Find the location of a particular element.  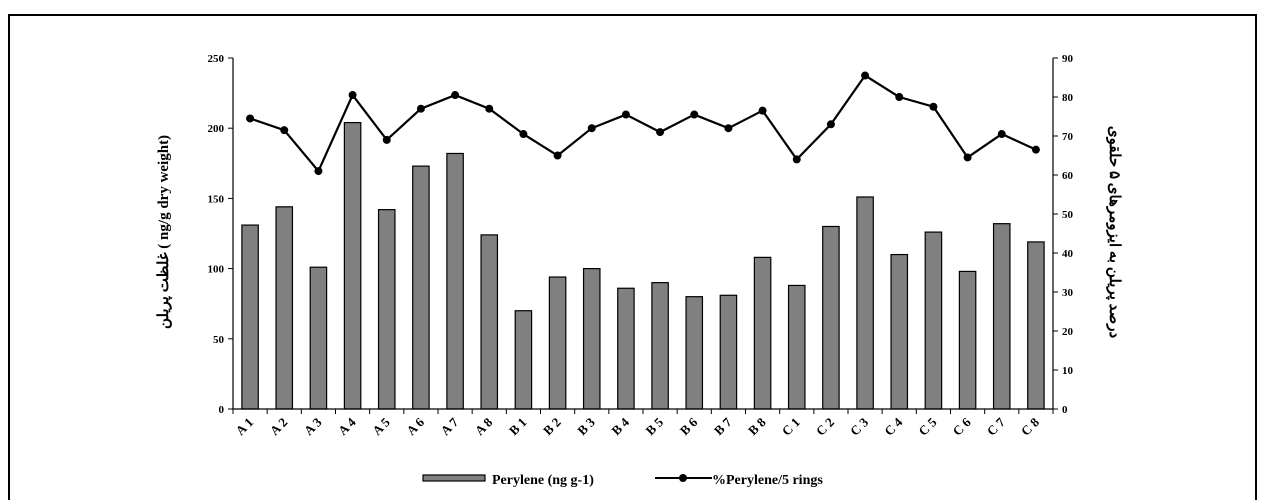

category-label: A 3 is located at coordinates (313, 426).